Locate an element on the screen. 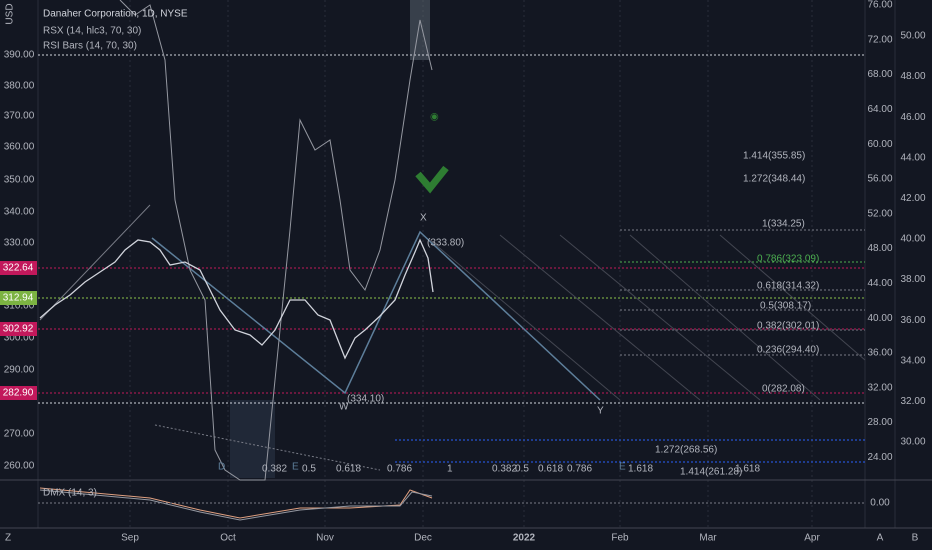 This screenshot has width=932, height=550. corner-button: A is located at coordinates (880, 538).